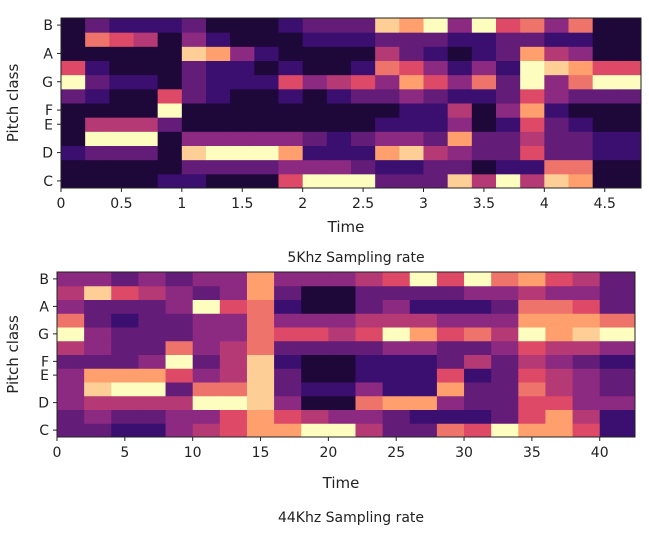 Image resolution: width=649 pixels, height=533 pixels. What do you see at coordinates (351, 518) in the screenshot?
I see `chart-caption: 44Khz Sampling rate` at bounding box center [351, 518].